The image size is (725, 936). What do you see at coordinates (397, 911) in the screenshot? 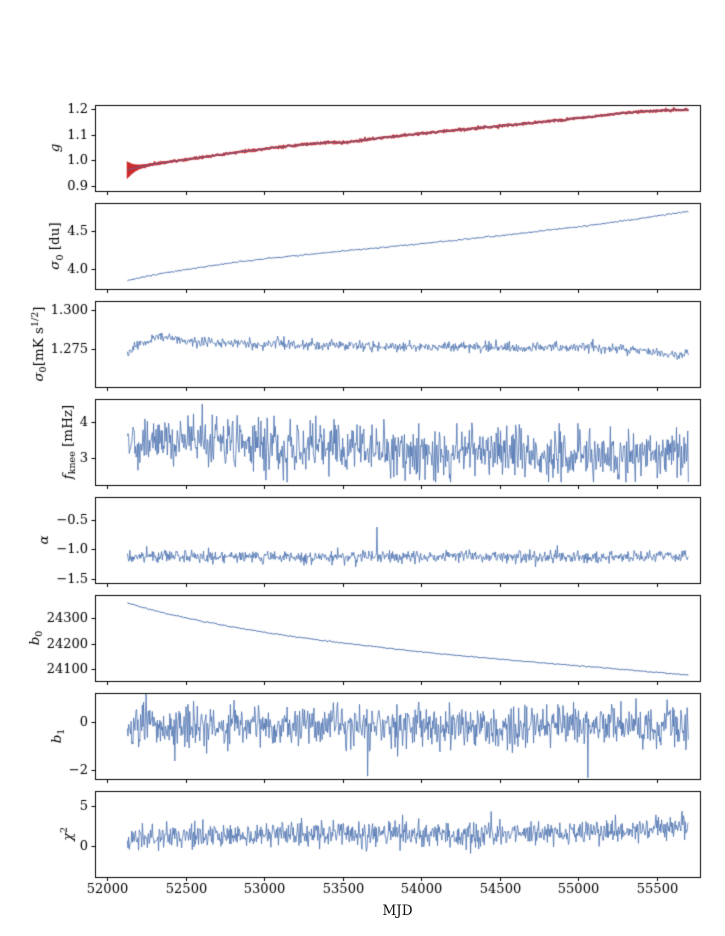
I see `x-axis-label: MJD` at bounding box center [397, 911].